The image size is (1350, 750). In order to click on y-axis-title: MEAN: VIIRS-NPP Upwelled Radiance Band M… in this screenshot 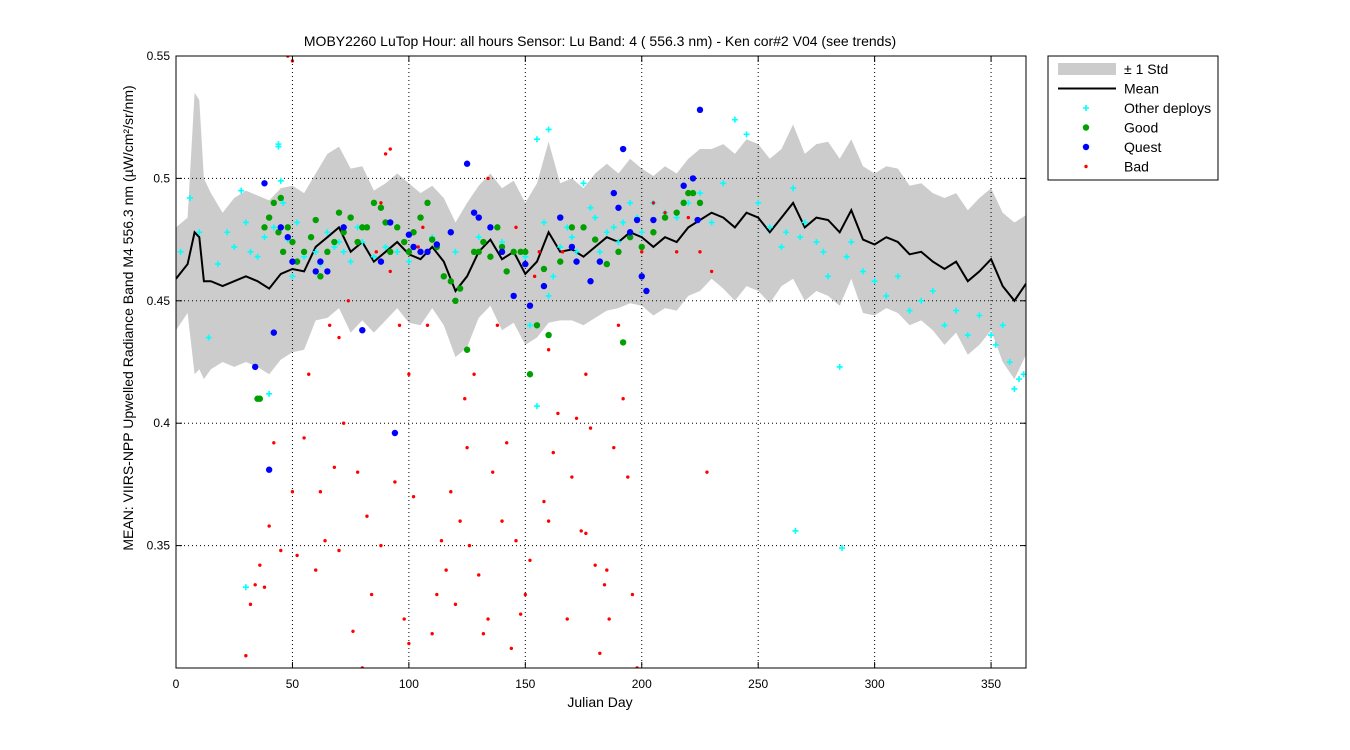, I will do `click(128, 317)`.